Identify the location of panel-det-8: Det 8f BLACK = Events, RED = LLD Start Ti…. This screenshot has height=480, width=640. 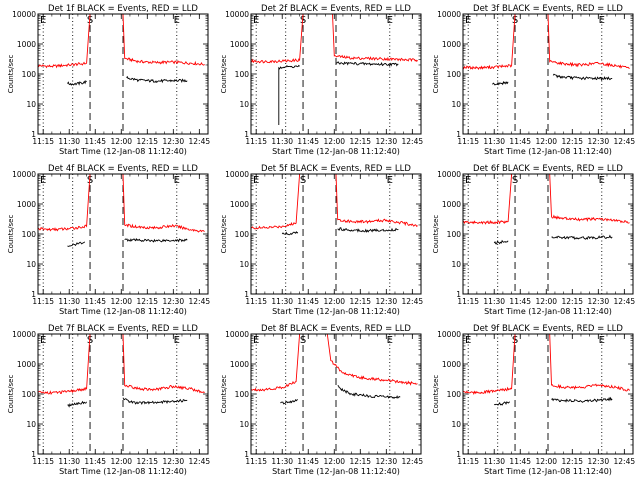
(321, 400).